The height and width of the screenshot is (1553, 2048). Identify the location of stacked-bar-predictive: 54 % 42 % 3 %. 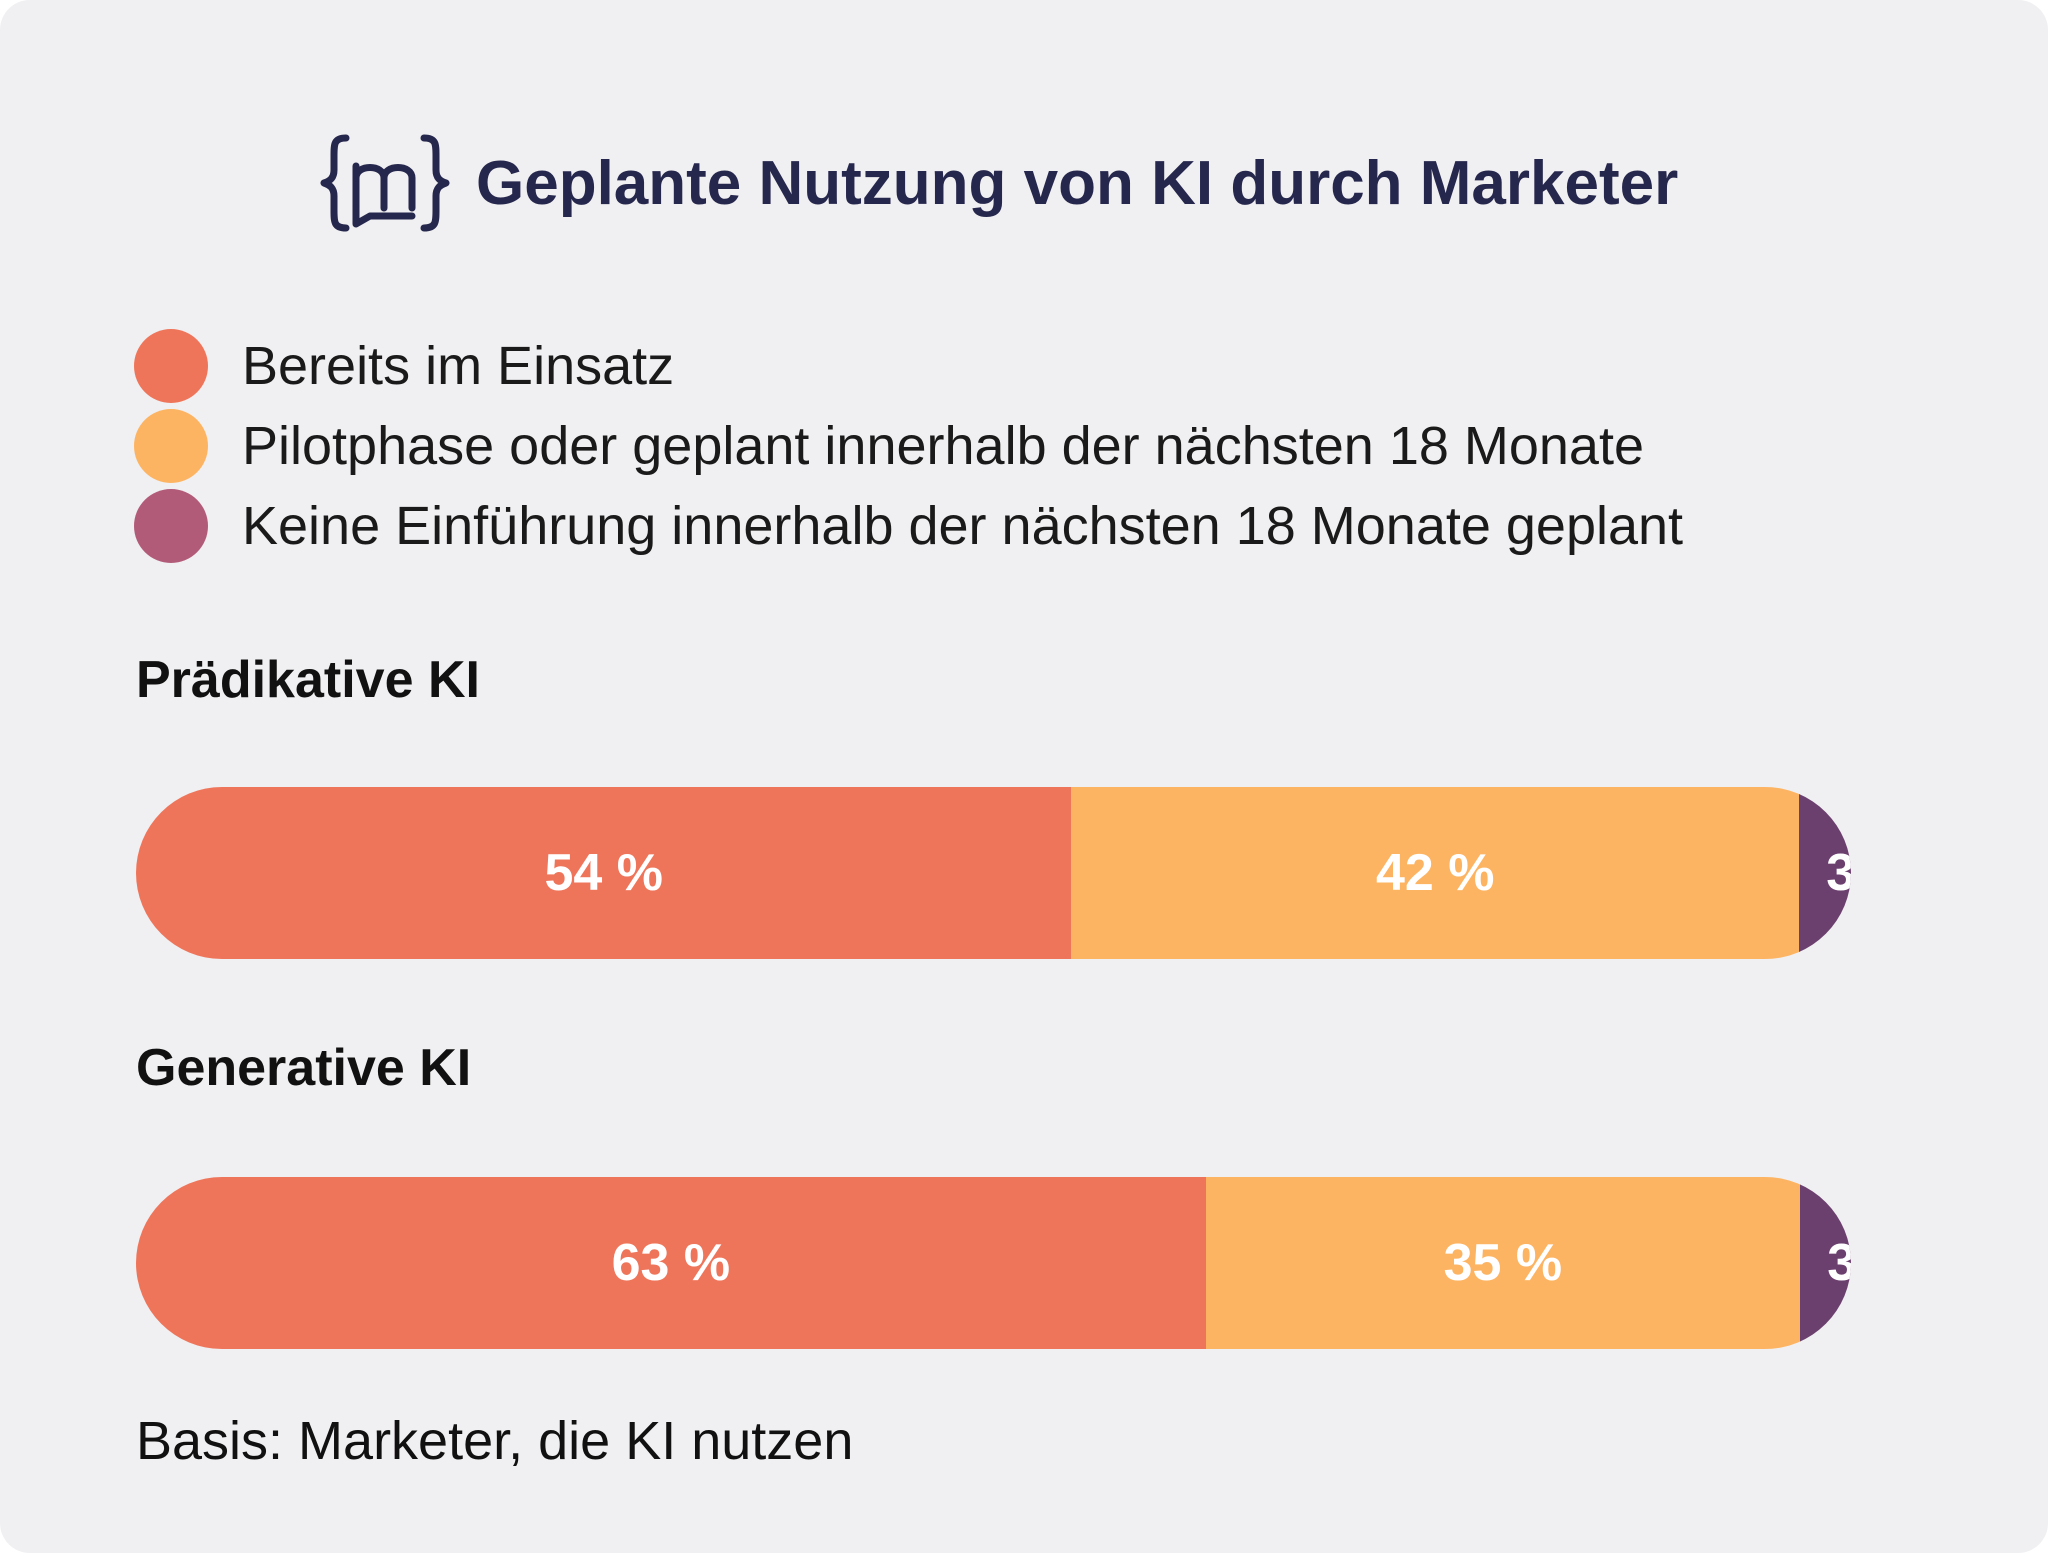
(993, 873).